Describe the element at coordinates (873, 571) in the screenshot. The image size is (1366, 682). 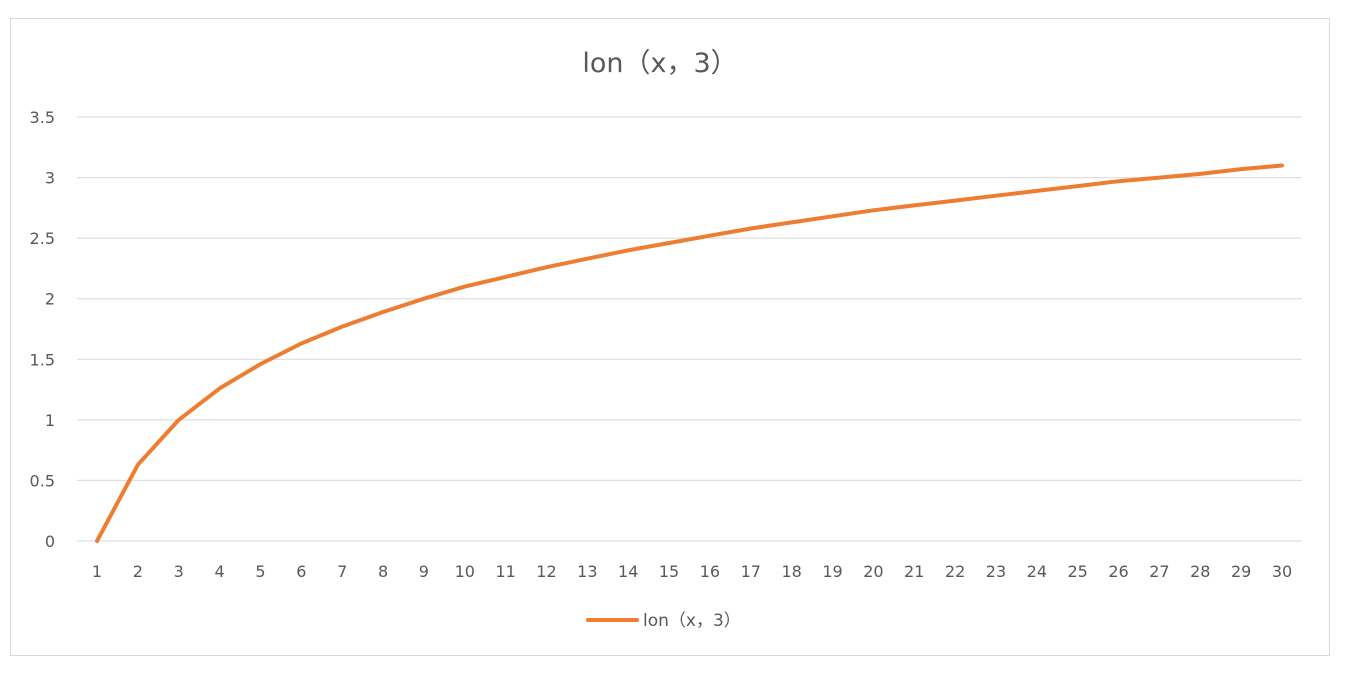
I see `x-tick-label: 20` at that location.